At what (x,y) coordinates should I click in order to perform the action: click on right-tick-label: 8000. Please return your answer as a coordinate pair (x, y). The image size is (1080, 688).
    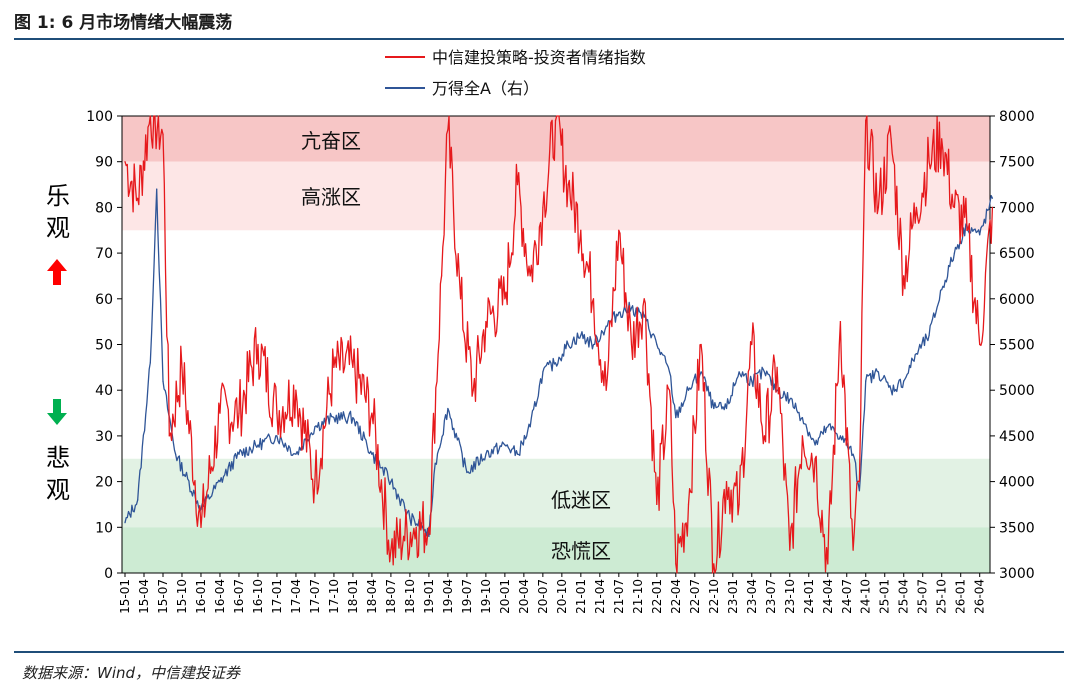
    Looking at the image, I should click on (1017, 117).